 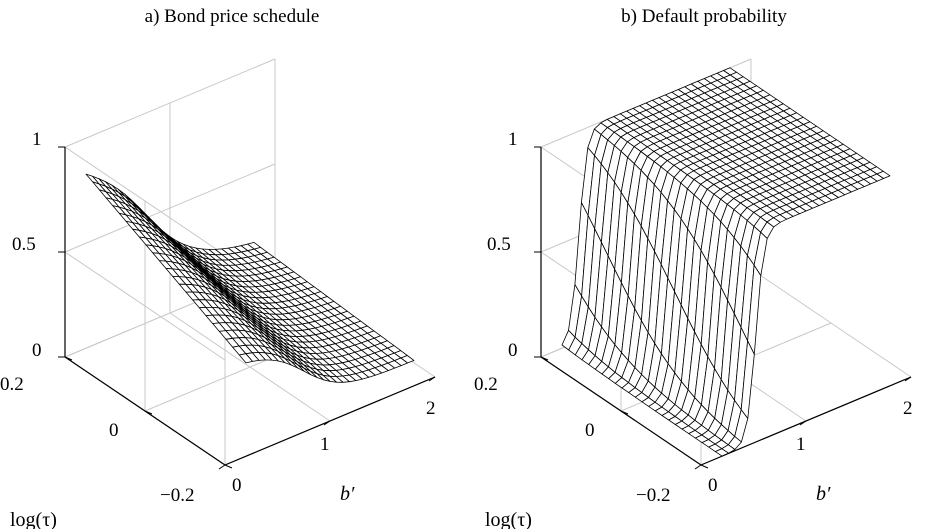 What do you see at coordinates (499, 244) in the screenshot?
I see `panel-b-z-tick-05: 0.5` at bounding box center [499, 244].